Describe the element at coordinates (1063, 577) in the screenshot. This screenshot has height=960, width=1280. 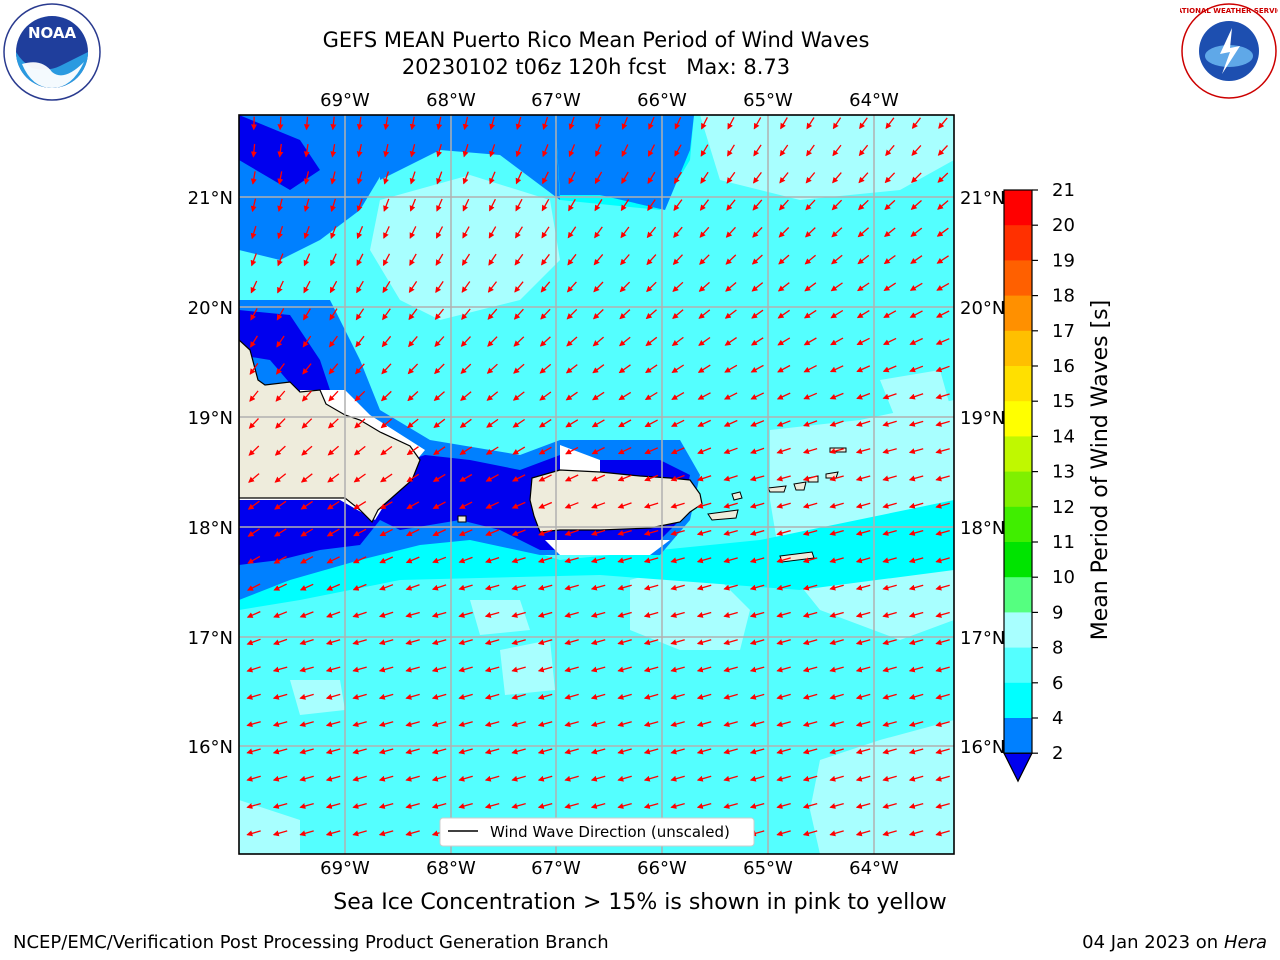
I see `colorbar-tick-label-5: 10` at that location.